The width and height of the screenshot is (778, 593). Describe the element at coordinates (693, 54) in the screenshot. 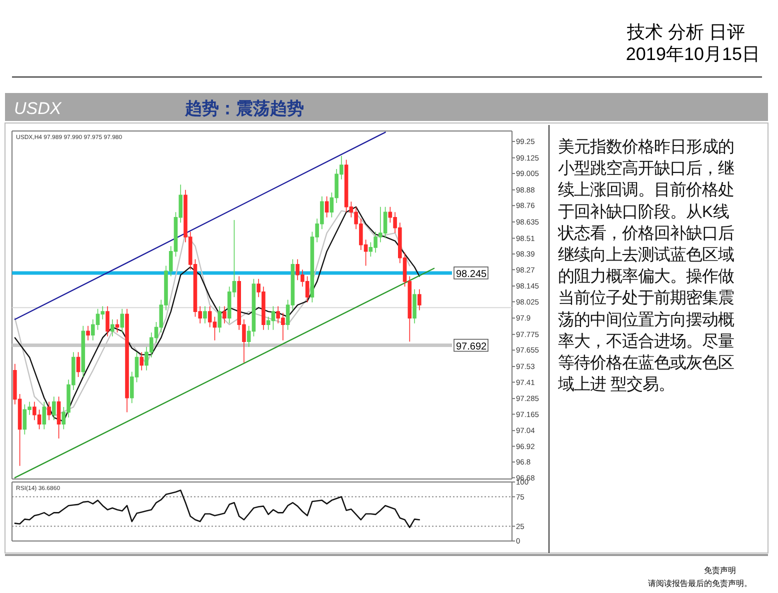

I see `text: 2019年10月15日` at that location.